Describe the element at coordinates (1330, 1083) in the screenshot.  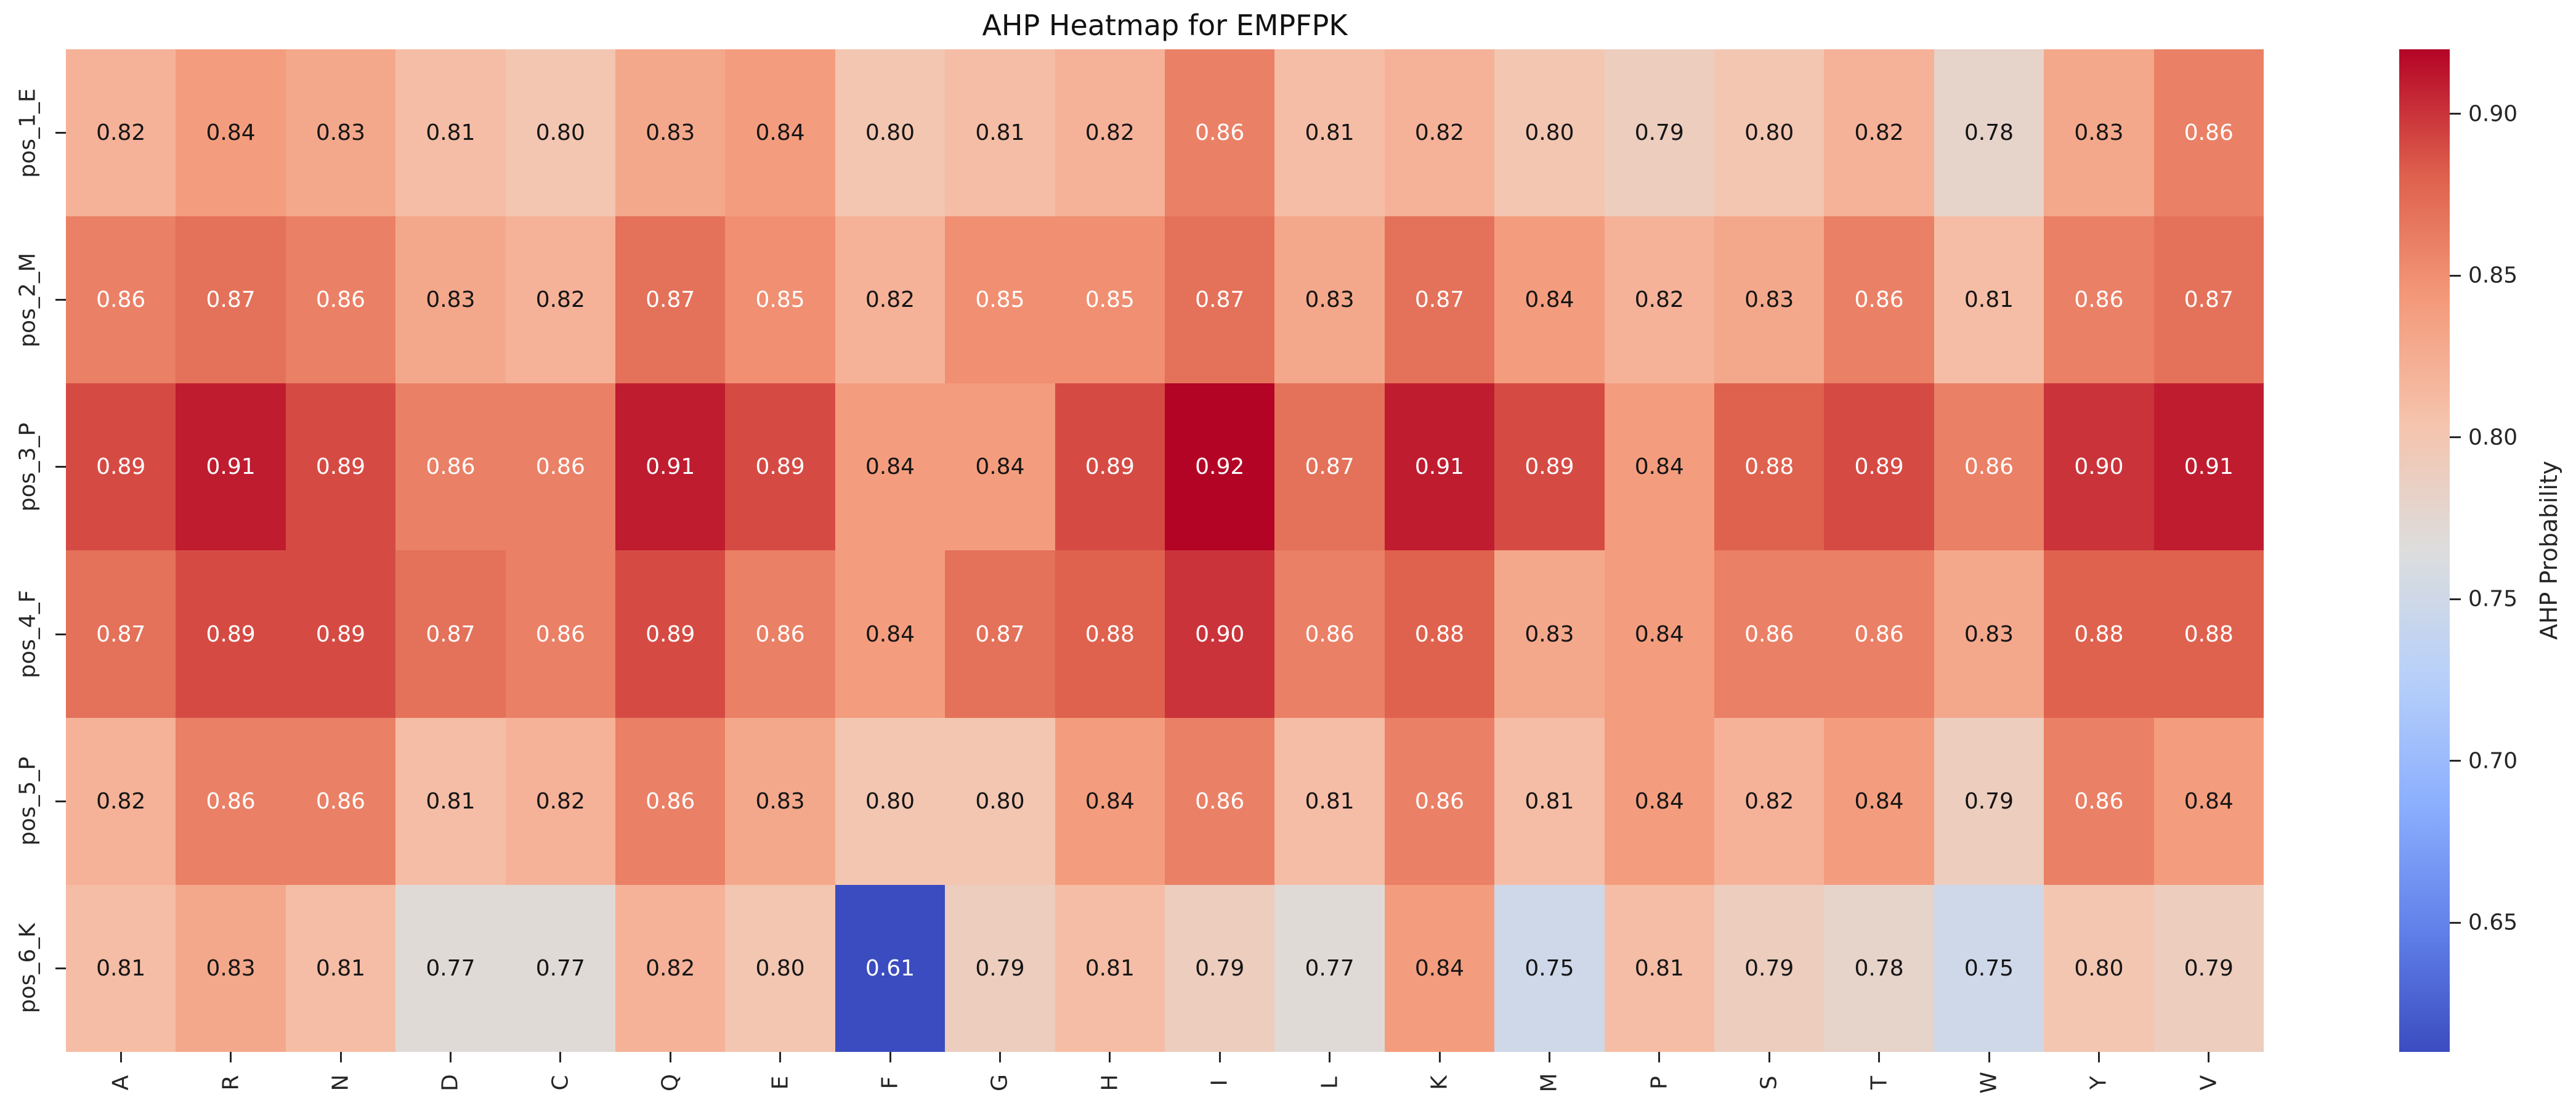
I see `x-axis-label: L` at that location.